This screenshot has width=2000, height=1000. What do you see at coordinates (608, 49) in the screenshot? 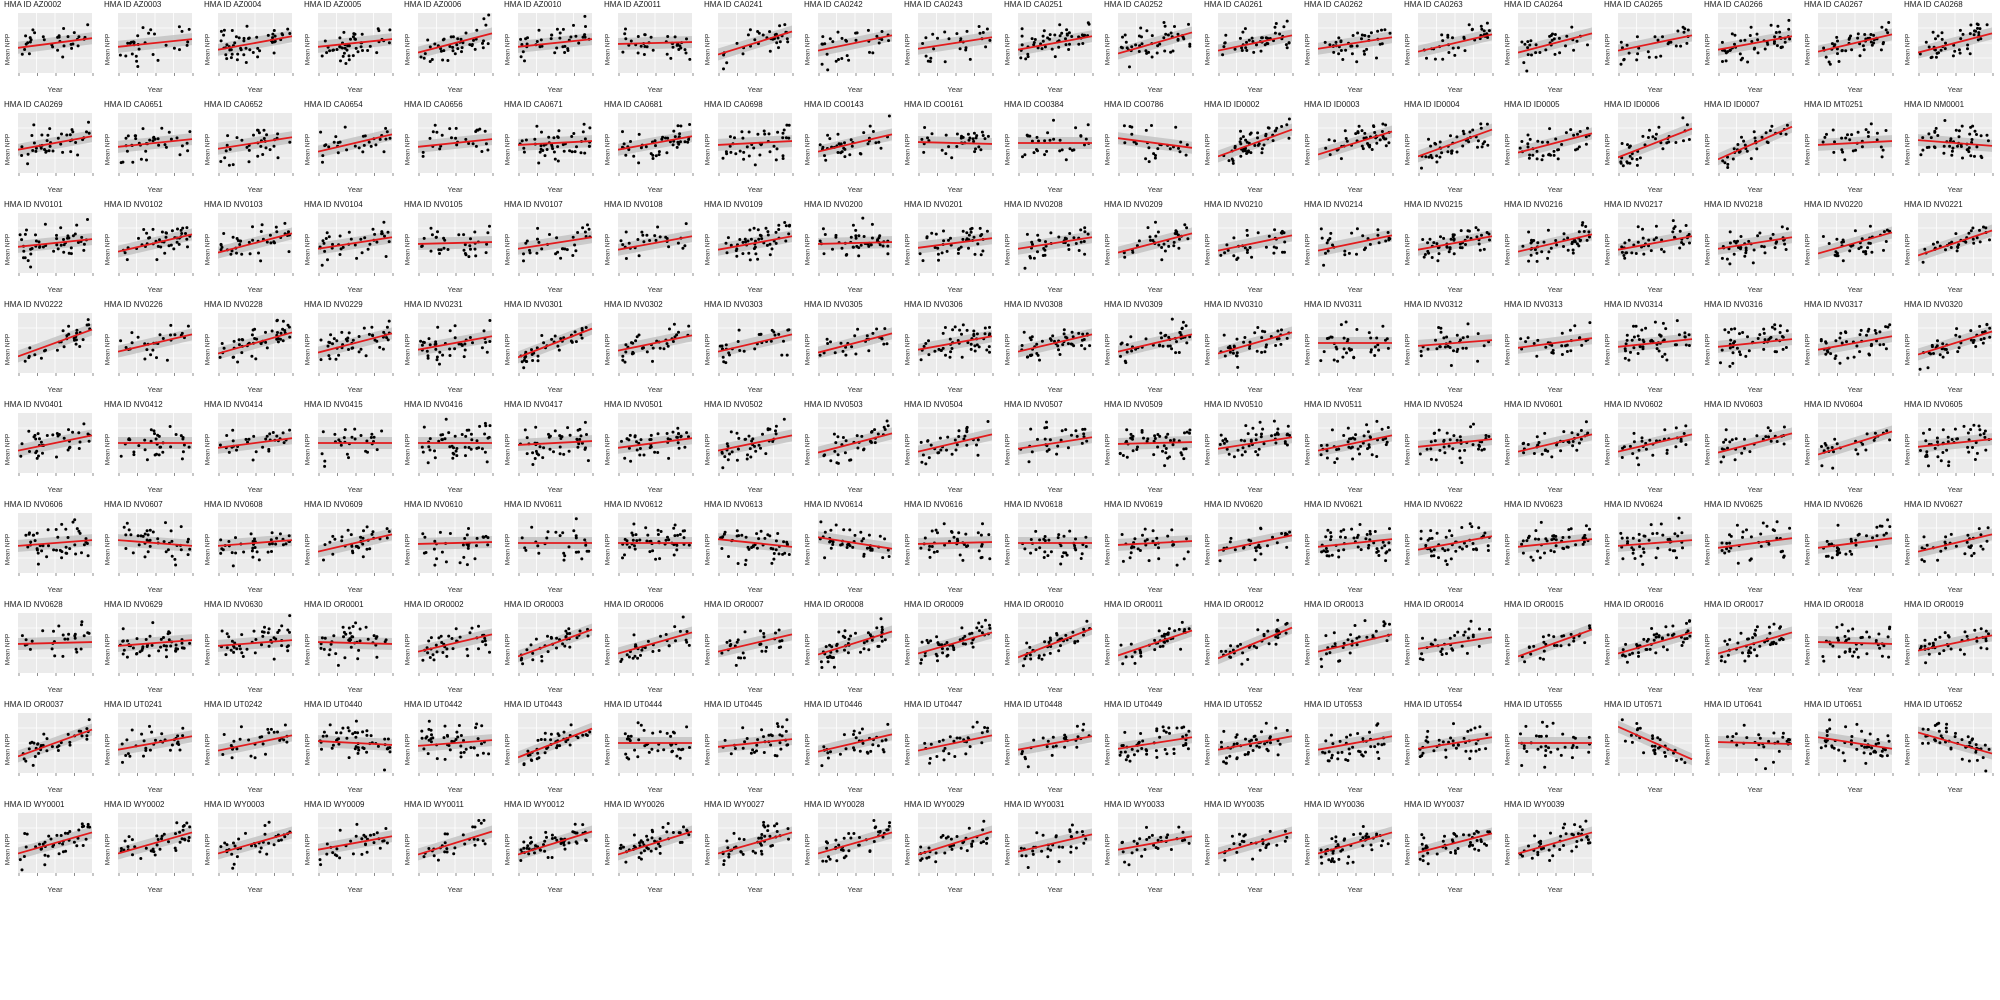
I see `y-axis-label: Mean NPP` at bounding box center [608, 49].